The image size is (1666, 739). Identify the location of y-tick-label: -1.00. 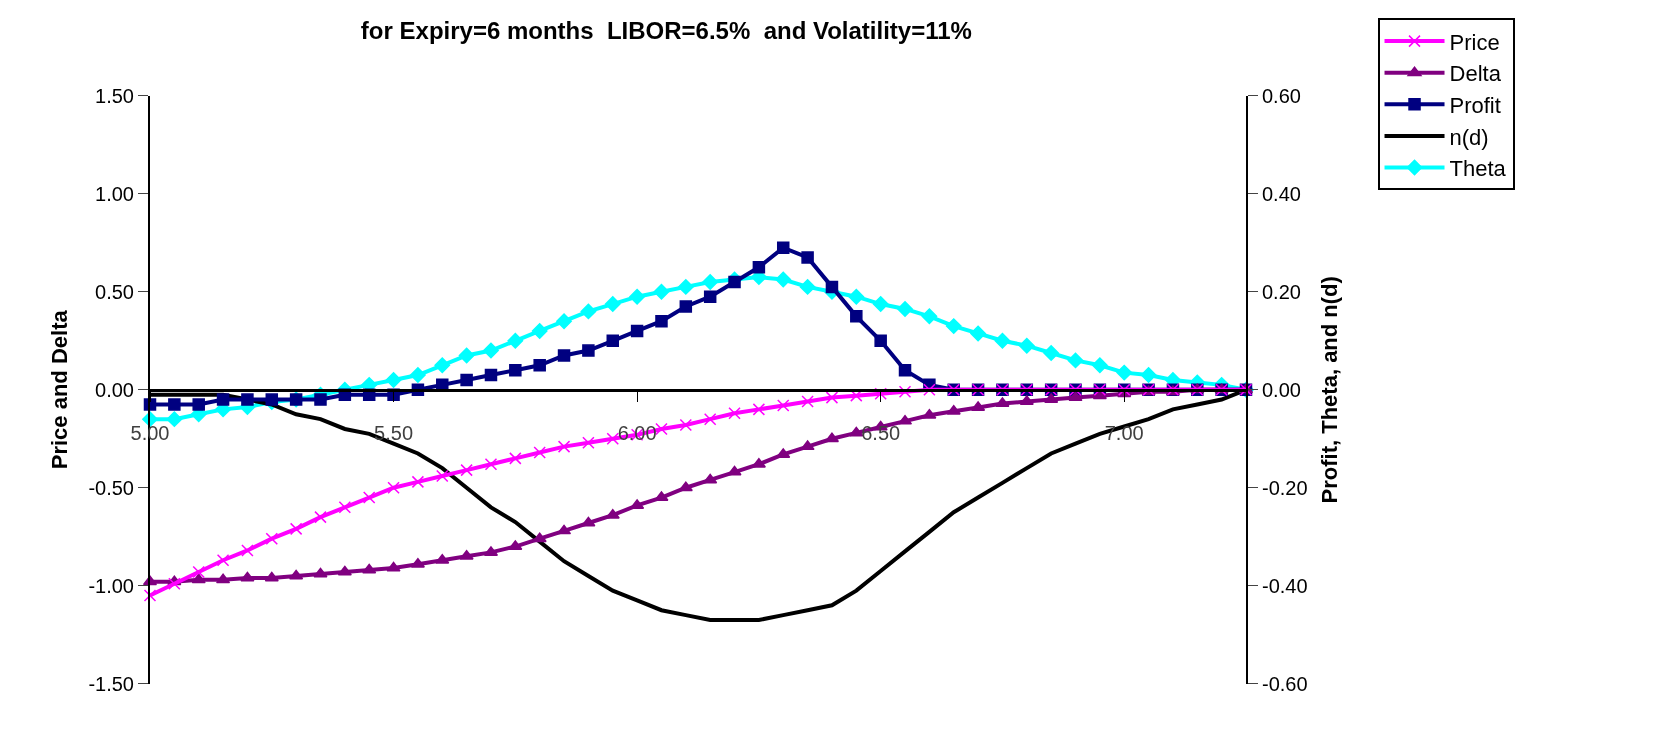
(111, 585).